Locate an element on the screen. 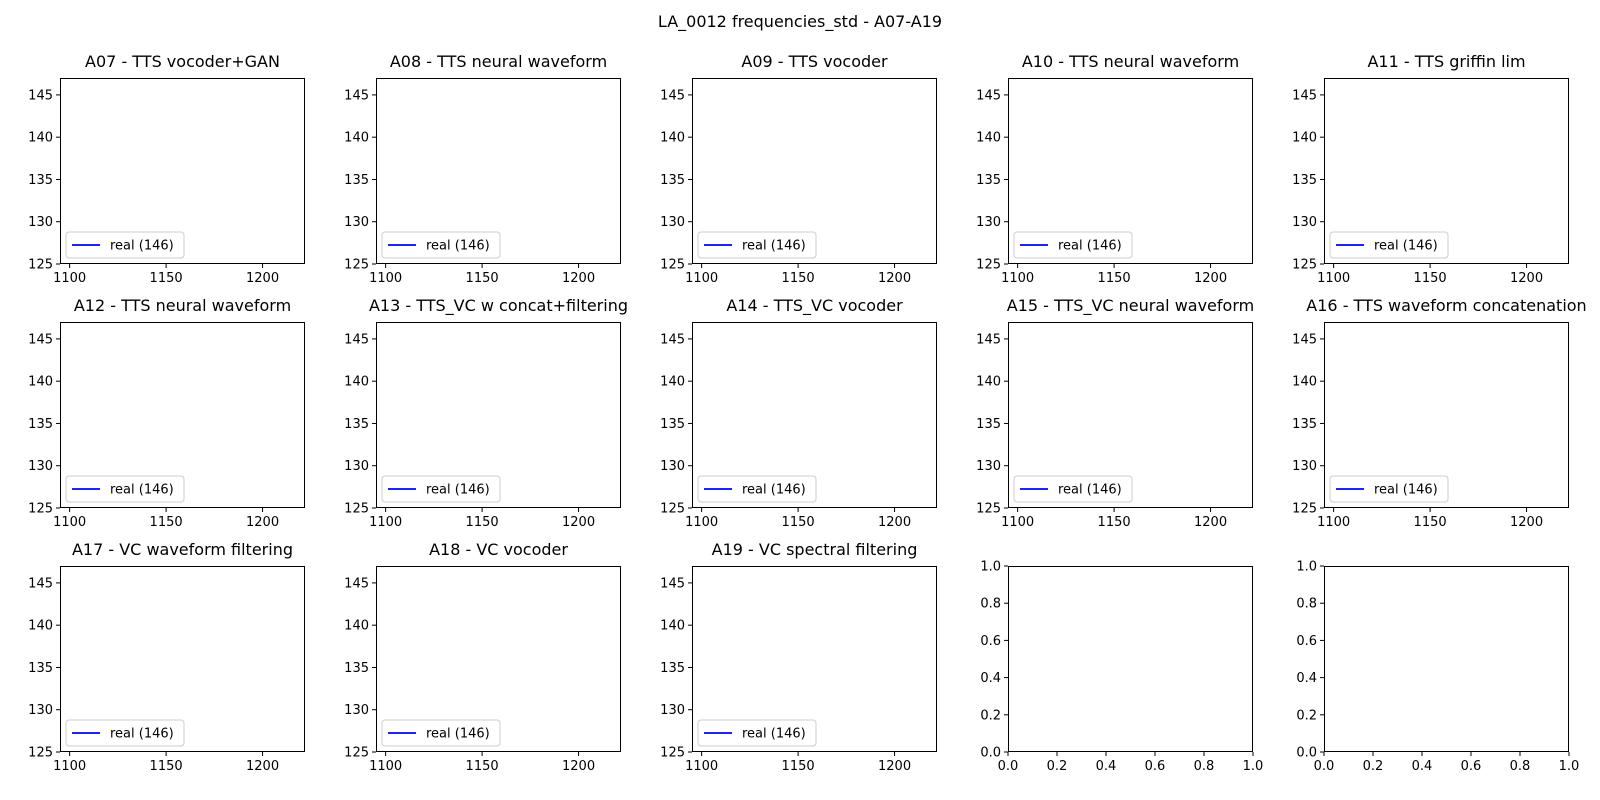 The height and width of the screenshot is (800, 1600). subplot-title: A07 - TTS vocoder+GAN is located at coordinates (182, 61).